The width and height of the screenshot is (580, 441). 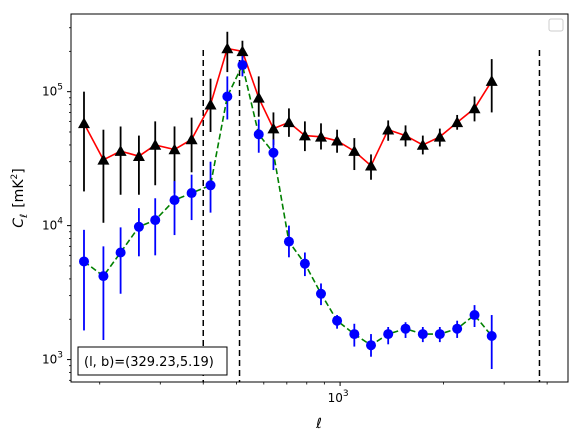 What do you see at coordinates (19, 193) in the screenshot?
I see `y-axis-unit-start: [mK` at bounding box center [19, 193].